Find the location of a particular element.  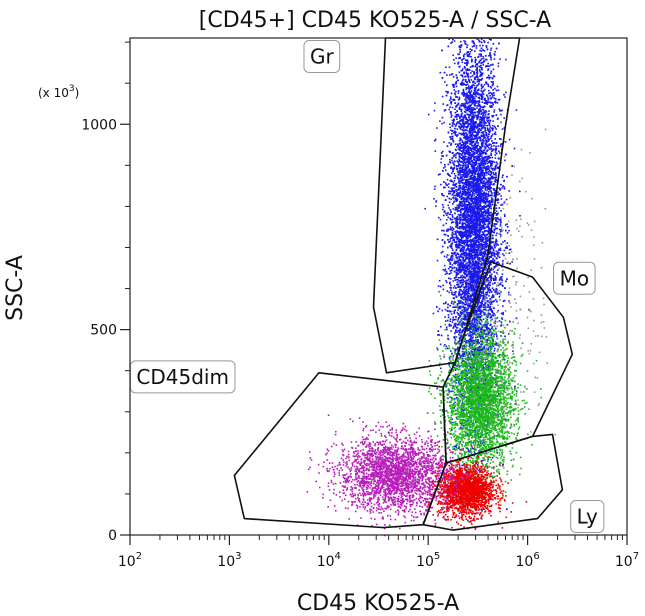

chart-title: [CD45+] CD45 KO525-A / SSC-A is located at coordinates (375, 20).